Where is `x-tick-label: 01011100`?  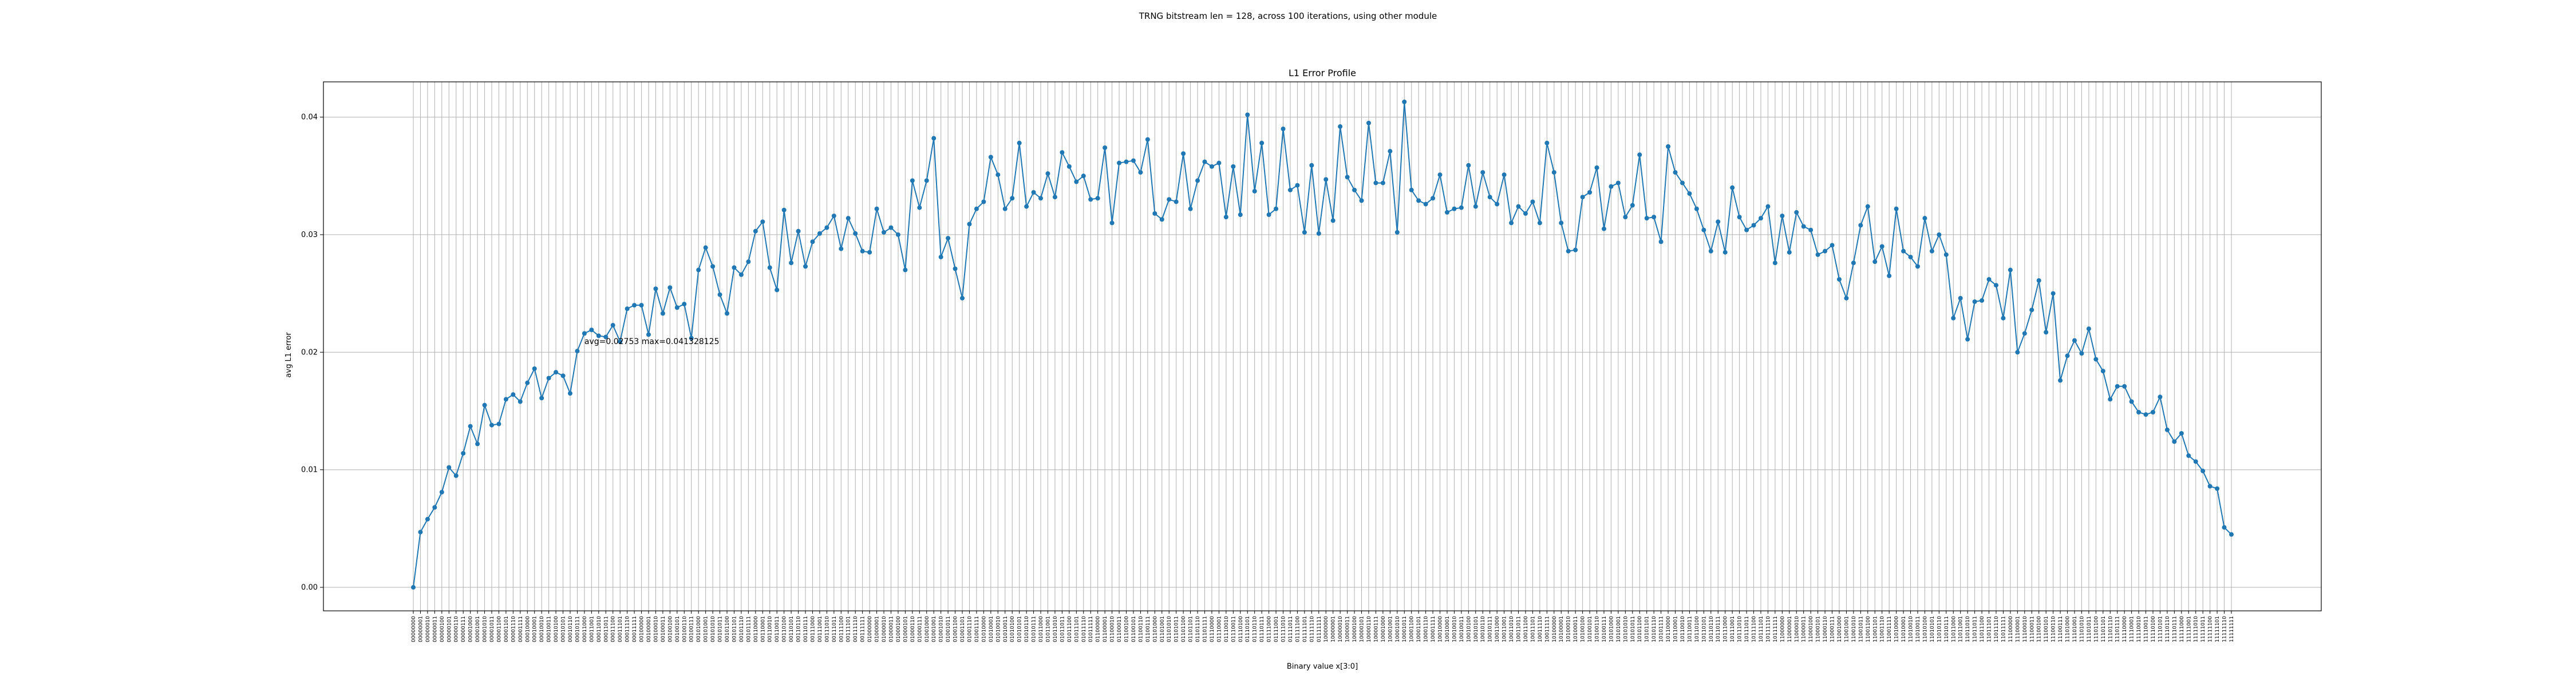
x-tick-label: 01011100 is located at coordinates (1070, 629).